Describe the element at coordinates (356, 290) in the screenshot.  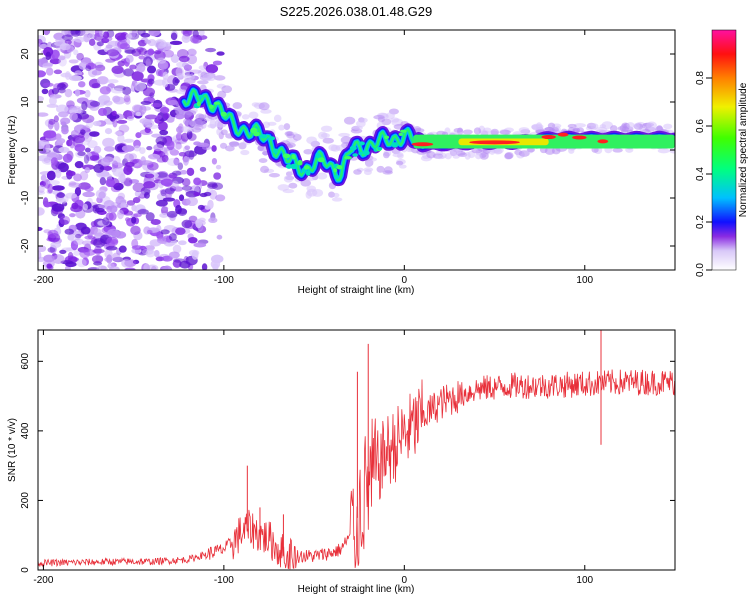
I see `spectrogram-xlabel: Height of straight line (km)` at that location.